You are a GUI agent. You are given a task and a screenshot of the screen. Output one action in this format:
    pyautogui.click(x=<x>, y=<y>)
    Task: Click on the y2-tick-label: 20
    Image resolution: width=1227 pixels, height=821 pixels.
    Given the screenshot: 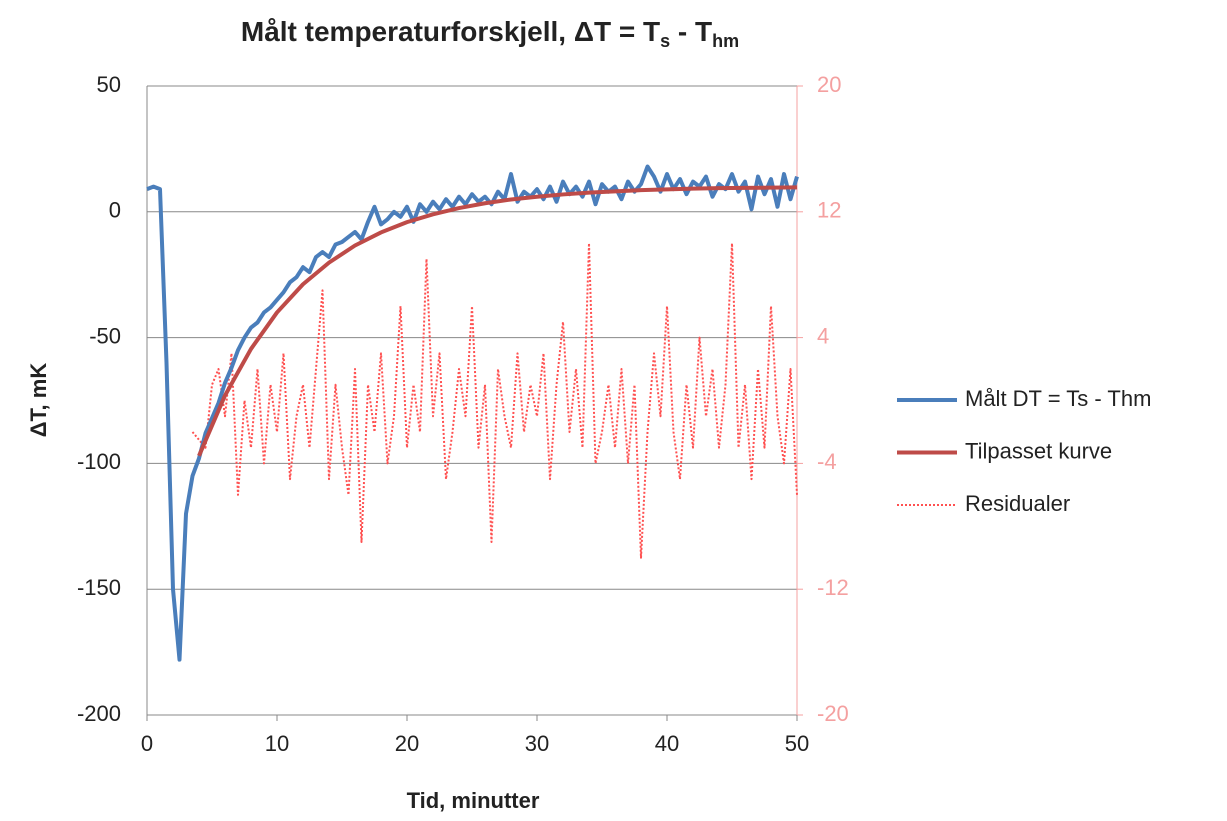 What is the action you would take?
    pyautogui.click(x=829, y=84)
    